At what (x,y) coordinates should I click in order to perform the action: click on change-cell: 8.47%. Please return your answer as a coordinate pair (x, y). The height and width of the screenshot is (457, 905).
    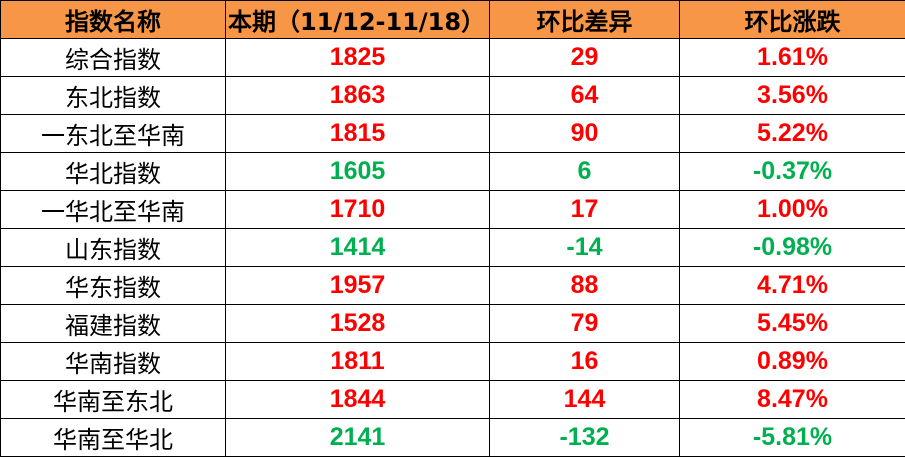
    Looking at the image, I should click on (792, 399).